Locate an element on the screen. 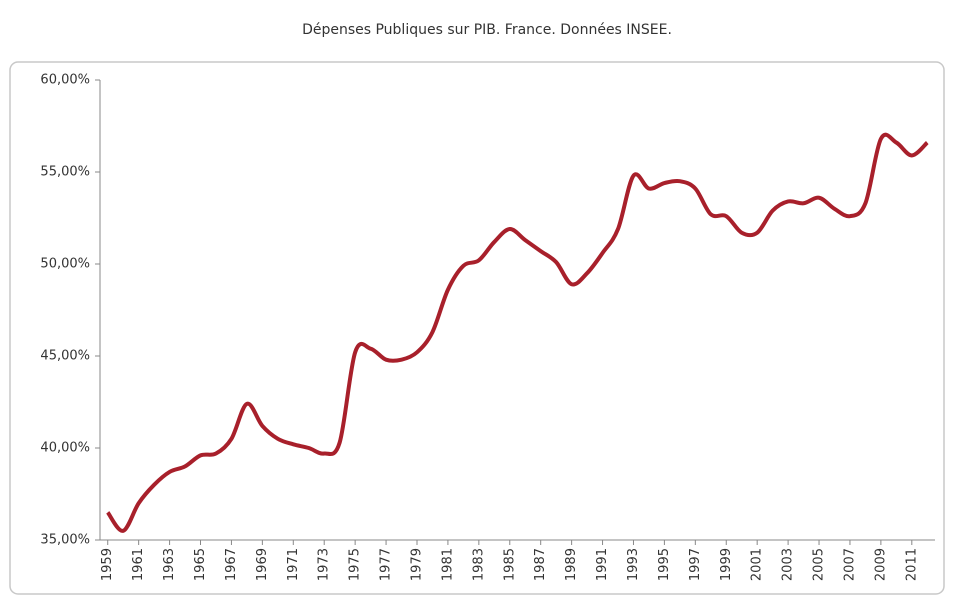  x-tick-label: 1967 is located at coordinates (231, 564).